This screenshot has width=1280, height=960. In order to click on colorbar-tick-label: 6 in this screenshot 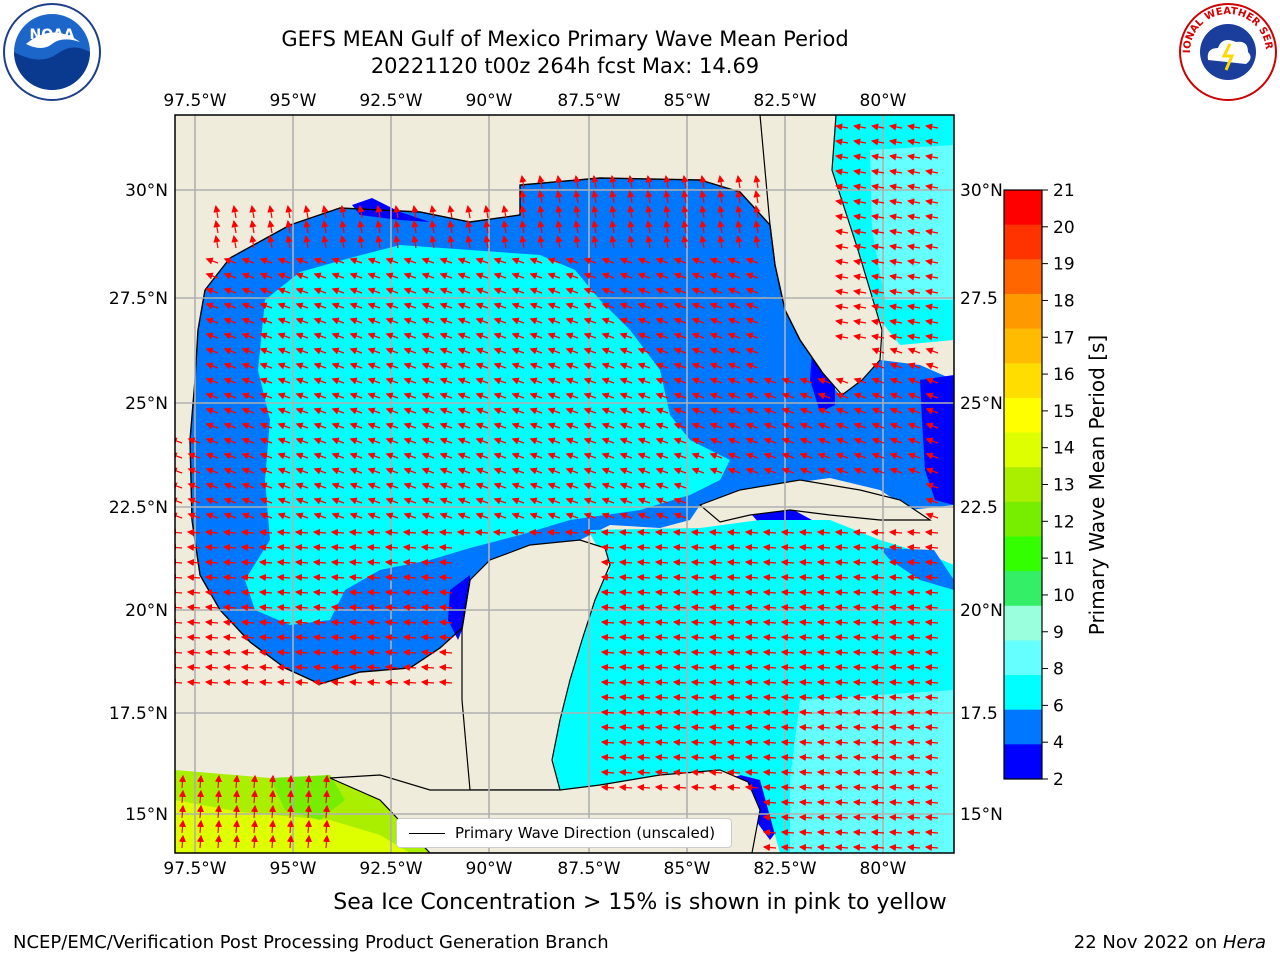, I will do `click(1058, 706)`.